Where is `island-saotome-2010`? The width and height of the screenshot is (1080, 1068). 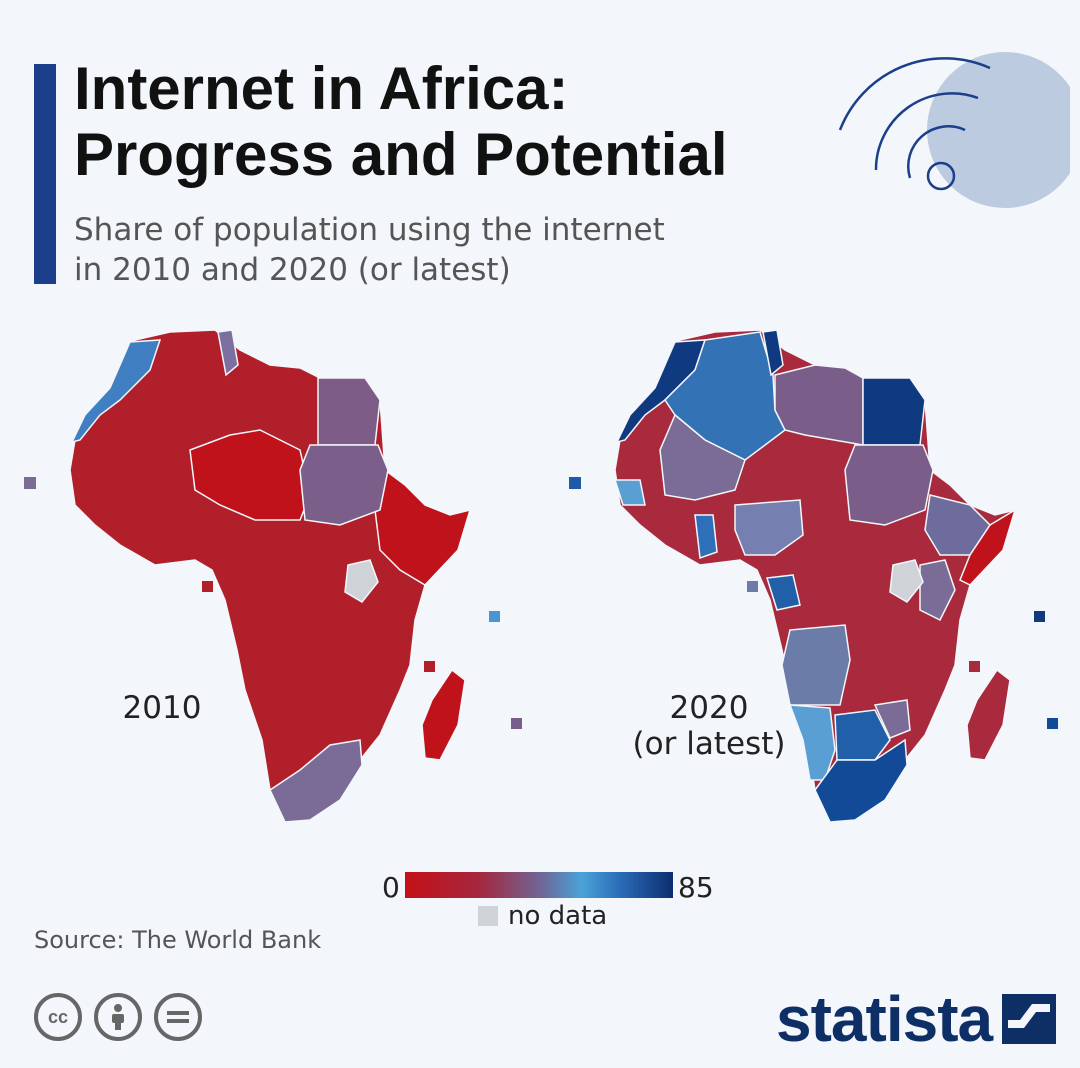 island-saotome-2010 is located at coordinates (207, 586).